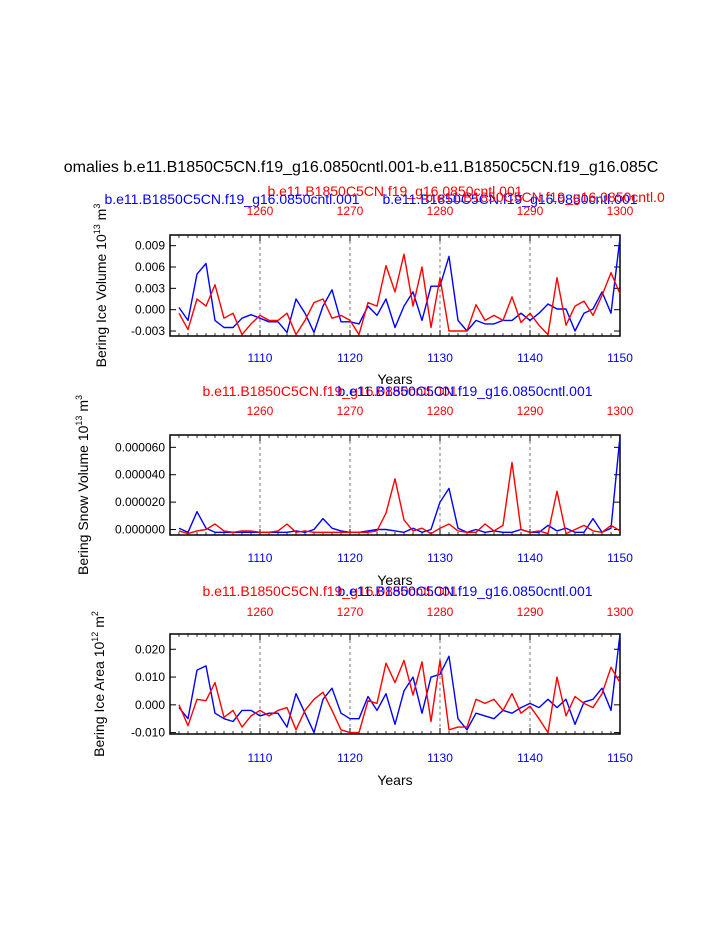 The width and height of the screenshot is (723, 940). What do you see at coordinates (100, 286) in the screenshot?
I see `y-axis-label: Bering Ice Volume 1013 m3` at bounding box center [100, 286].